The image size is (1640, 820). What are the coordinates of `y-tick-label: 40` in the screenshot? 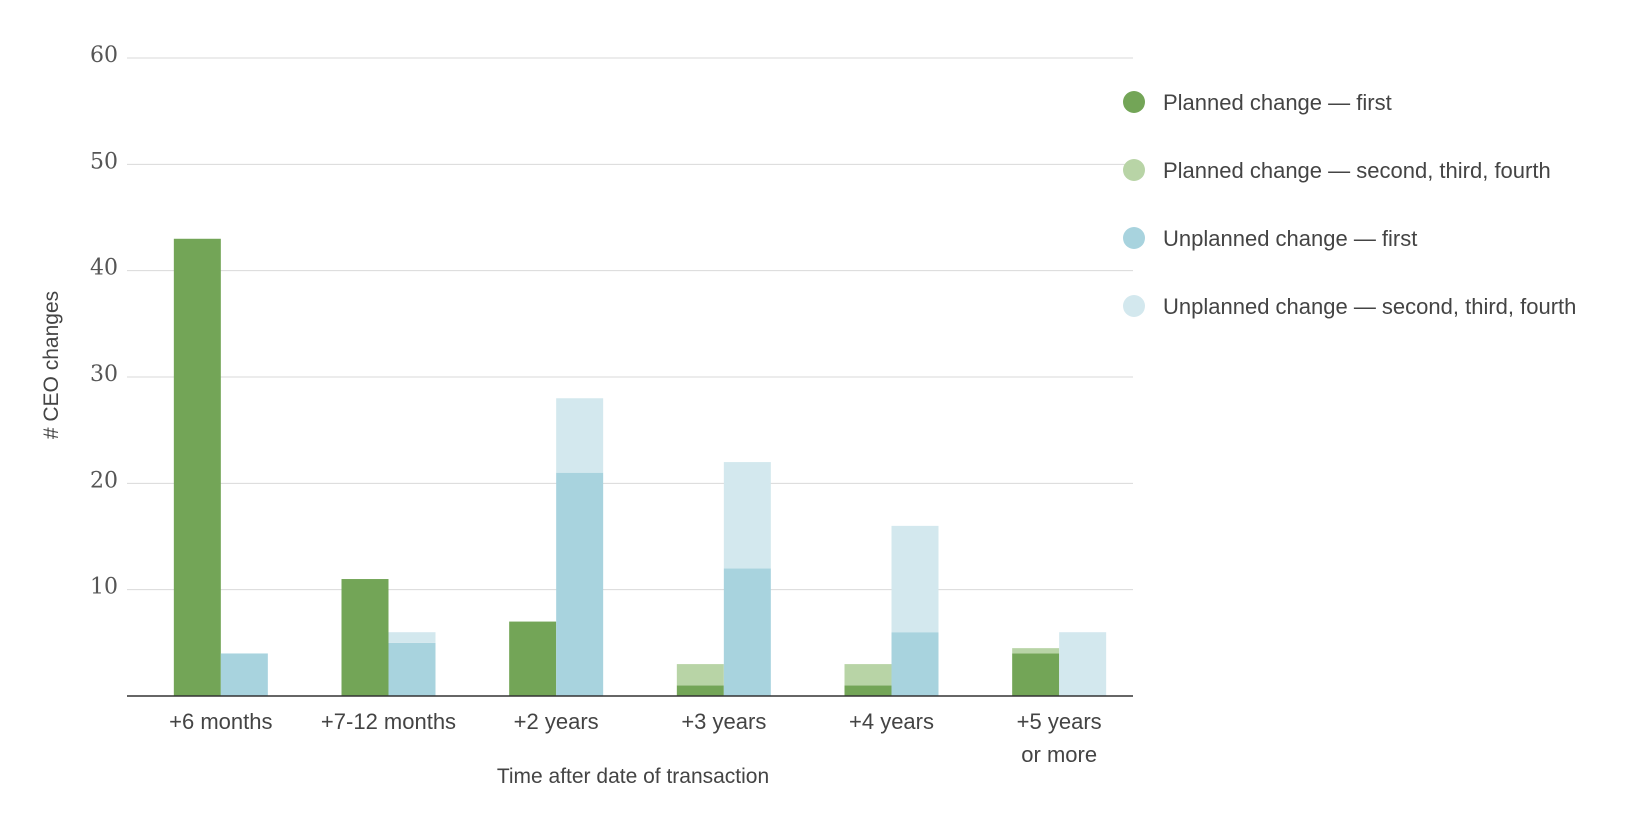 It's located at (104, 268).